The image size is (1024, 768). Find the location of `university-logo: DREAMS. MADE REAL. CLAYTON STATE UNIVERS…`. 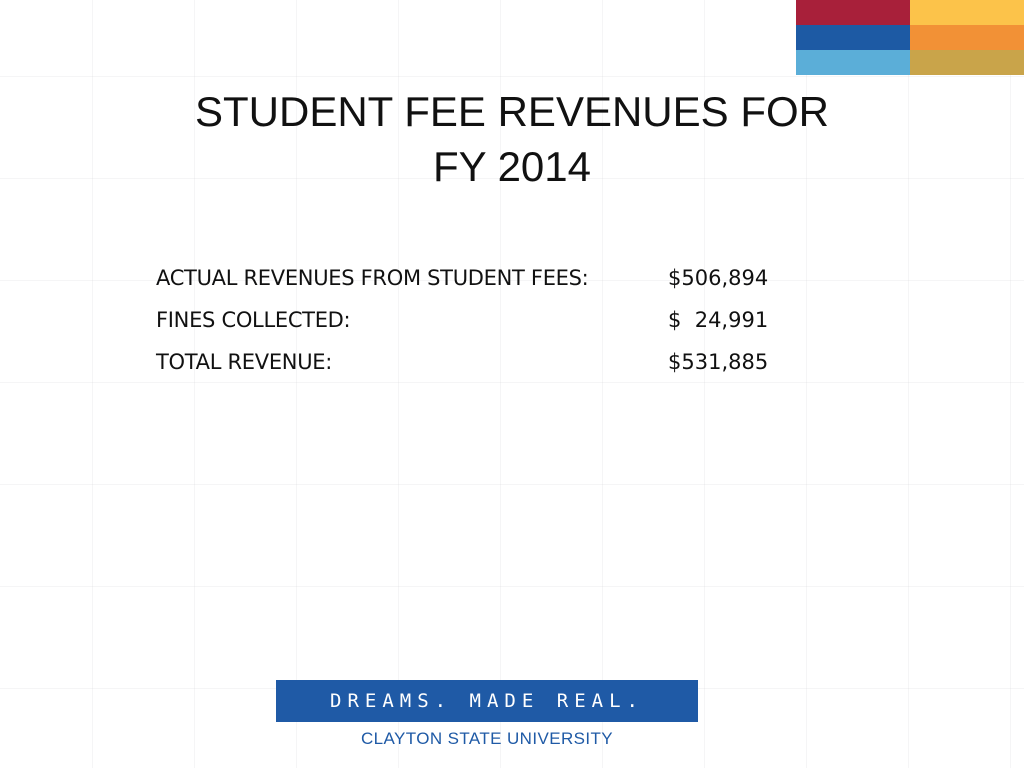

university-logo: DREAMS. MADE REAL. CLAYTON STATE UNIVERS… is located at coordinates (487, 714).